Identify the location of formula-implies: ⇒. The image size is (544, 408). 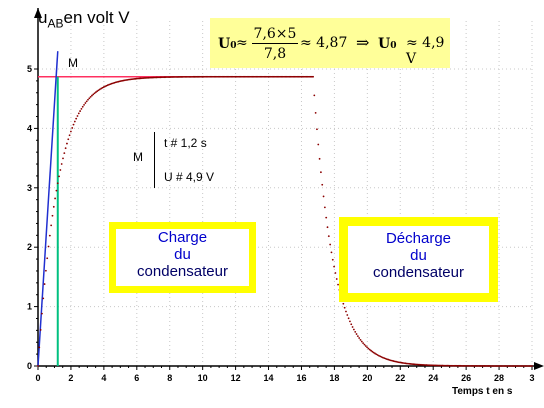
(363, 42).